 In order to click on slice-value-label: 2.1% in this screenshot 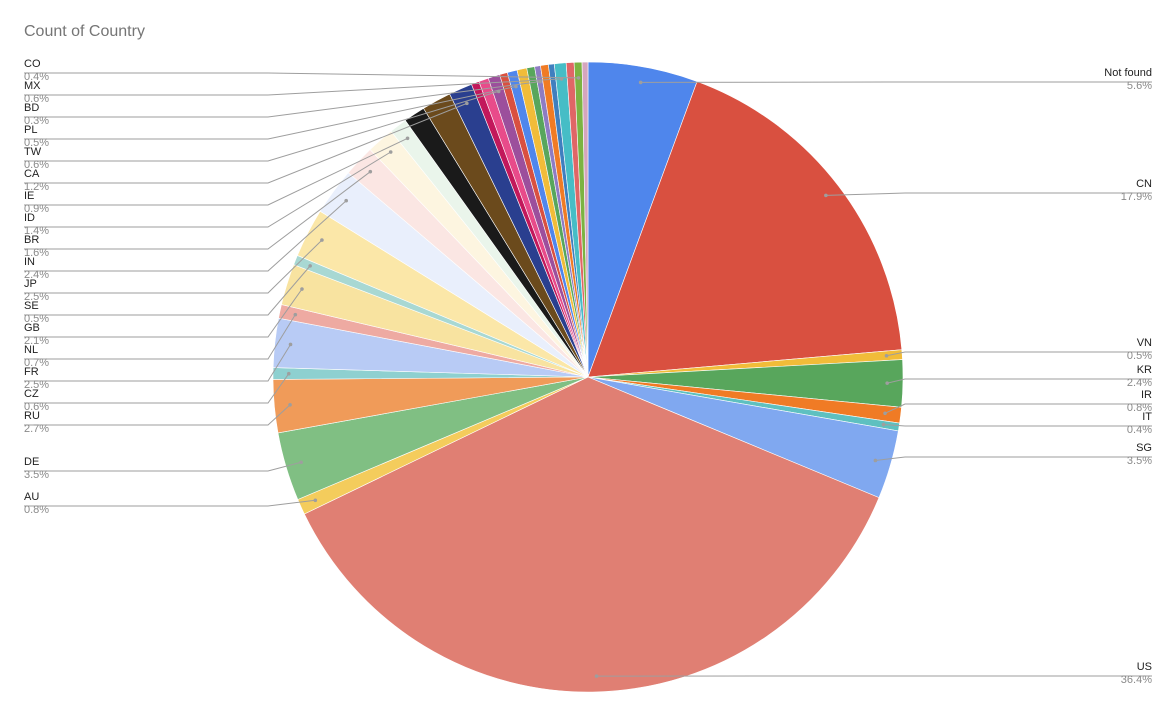, I will do `click(36, 341)`.